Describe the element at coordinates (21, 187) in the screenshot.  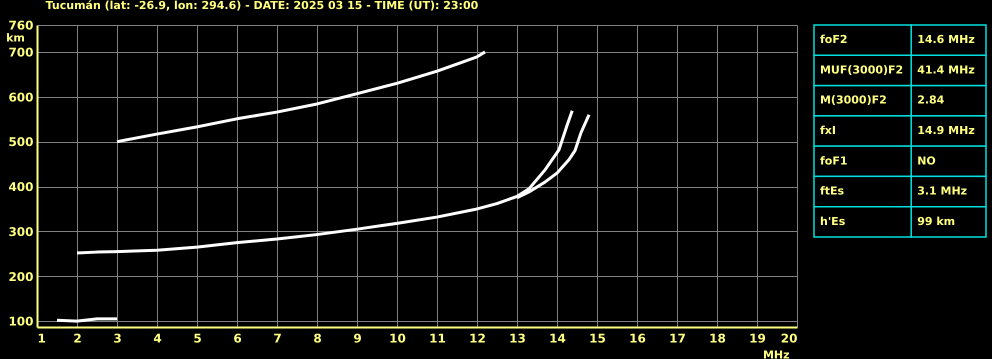
I see `y-tick-label: 400` at that location.